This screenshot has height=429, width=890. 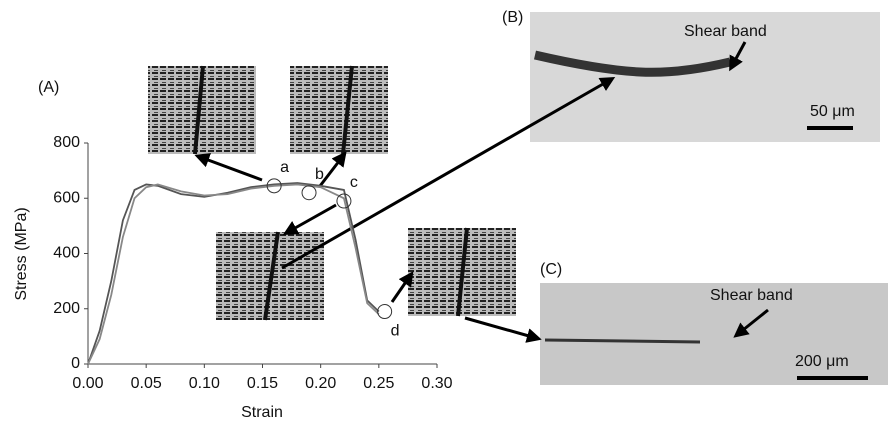 I want to click on y-tick-label: 400, so click(x=66, y=253).